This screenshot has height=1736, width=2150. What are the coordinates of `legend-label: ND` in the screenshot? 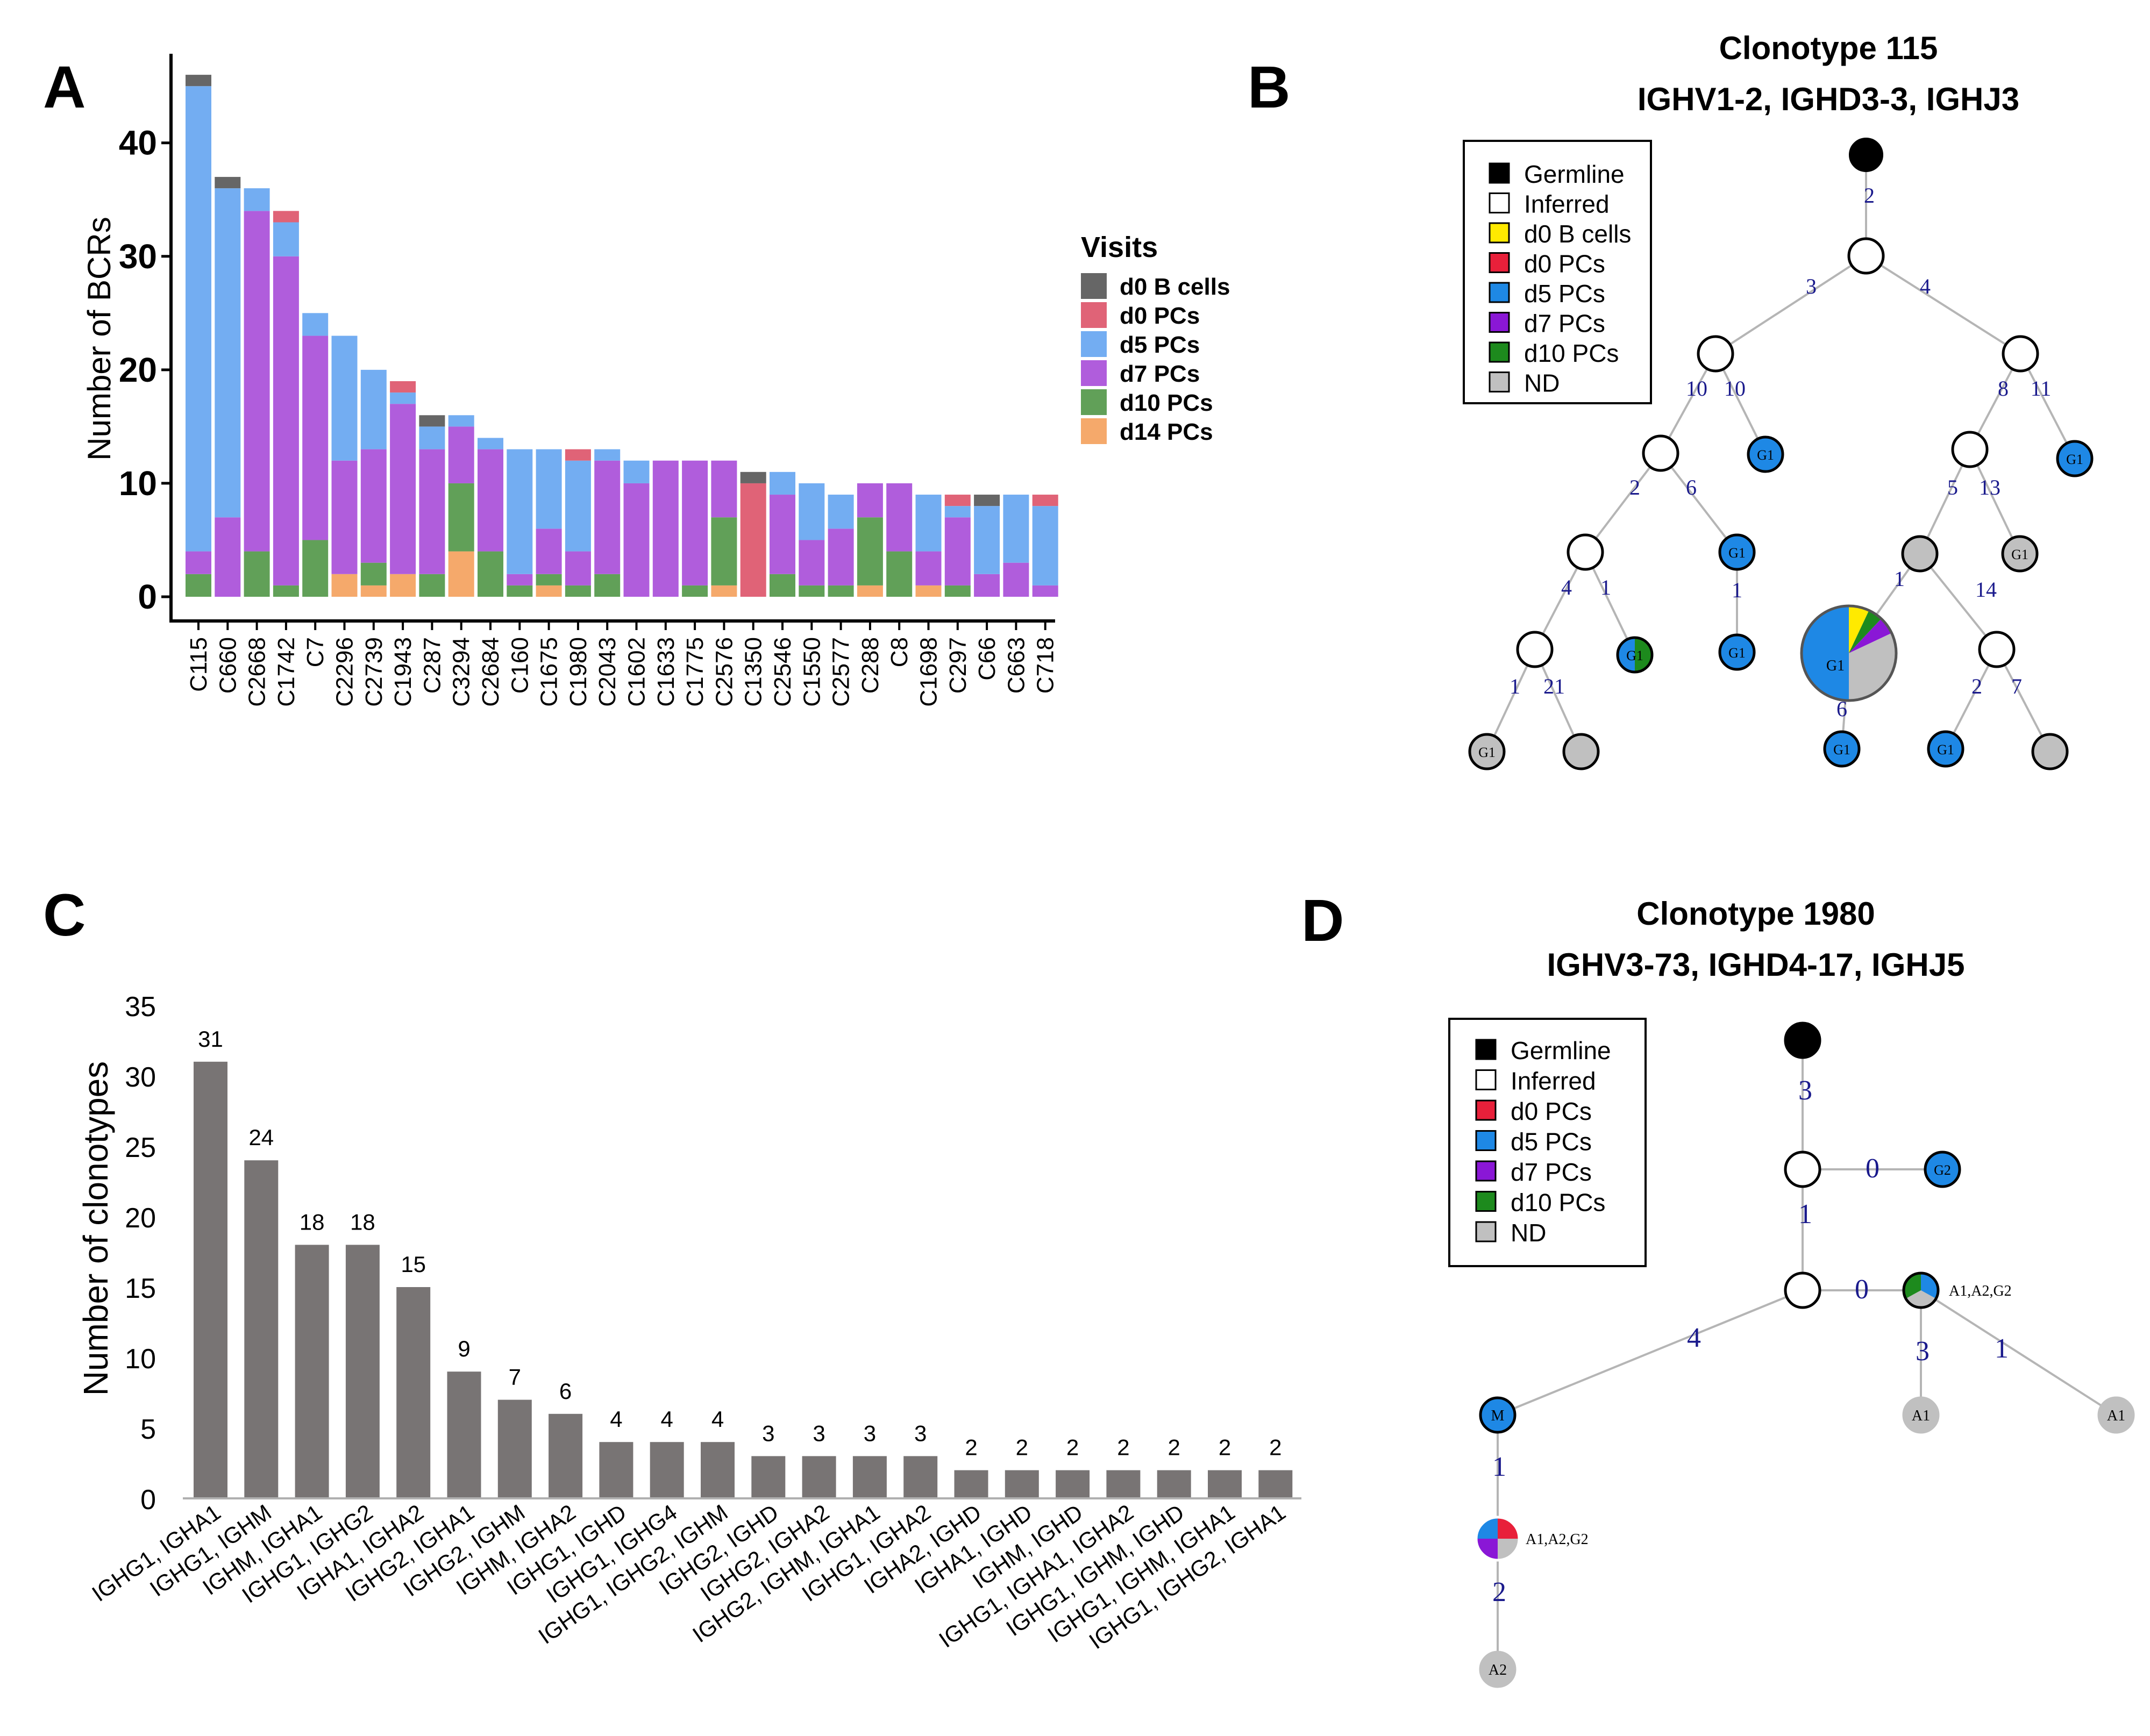 It's located at (1542, 383).